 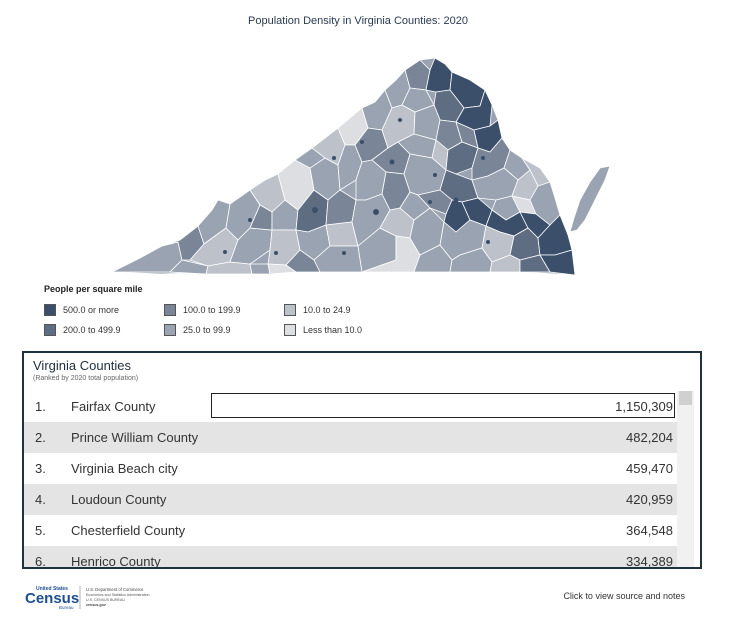 What do you see at coordinates (119, 499) in the screenshot?
I see `row-county-name: Loudoun County` at bounding box center [119, 499].